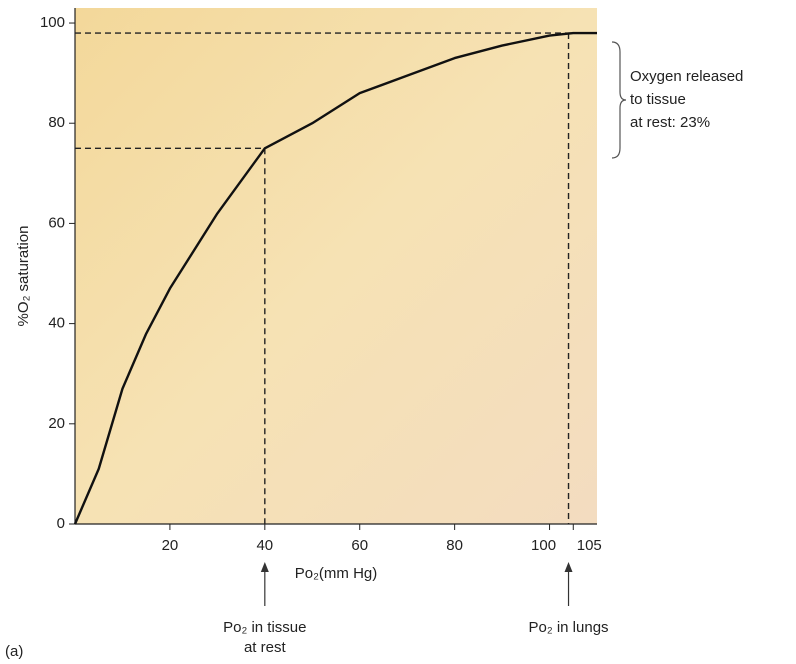 This screenshot has width=796, height=664. I want to click on y-tick-label: 60, so click(56, 222).